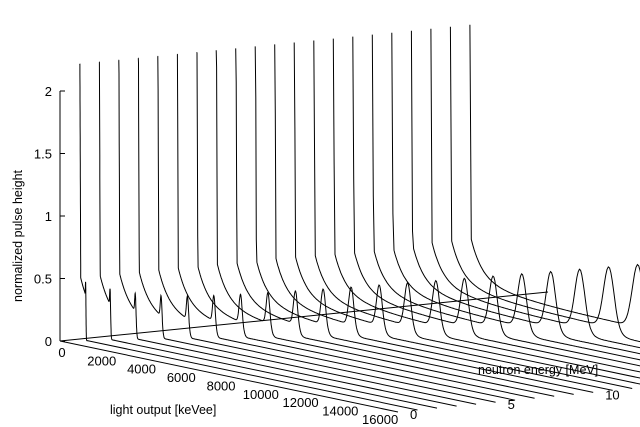 Image resolution: width=640 pixels, height=427 pixels. What do you see at coordinates (48, 341) in the screenshot?
I see `z-tick-label: 0` at bounding box center [48, 341].